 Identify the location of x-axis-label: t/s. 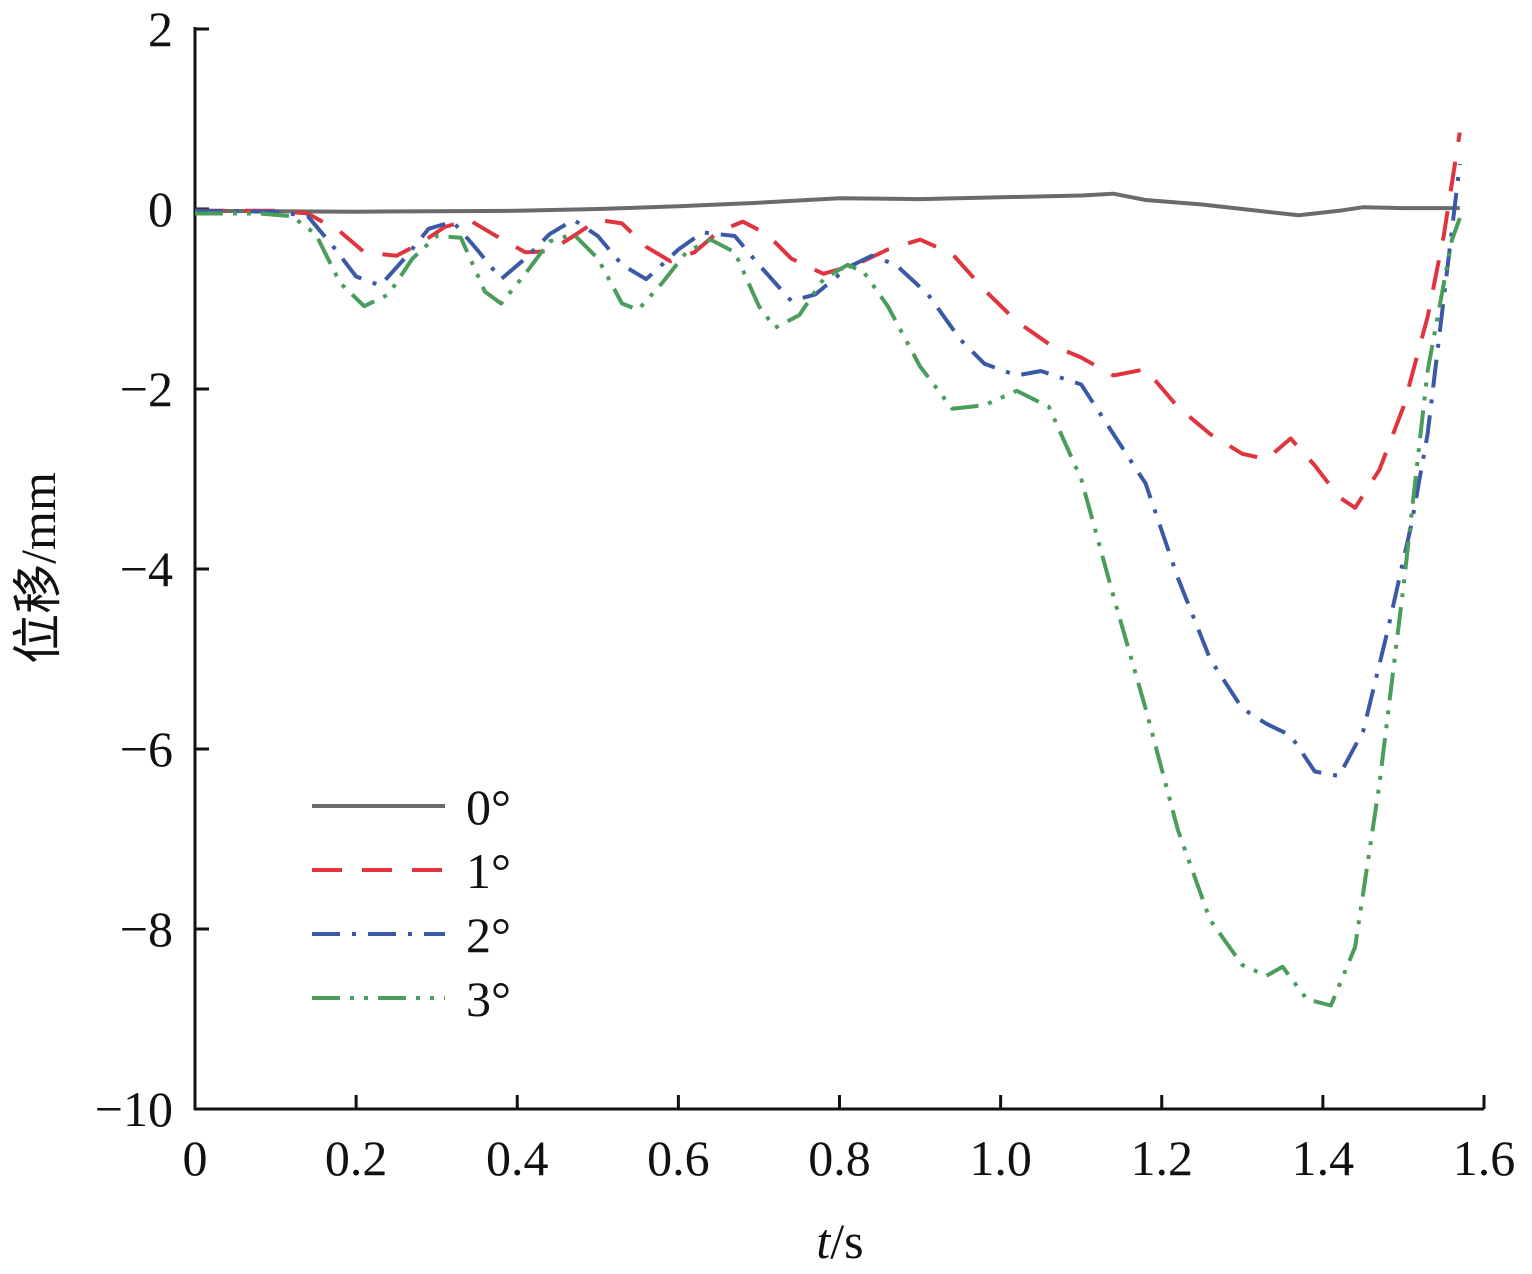
(839, 1241).